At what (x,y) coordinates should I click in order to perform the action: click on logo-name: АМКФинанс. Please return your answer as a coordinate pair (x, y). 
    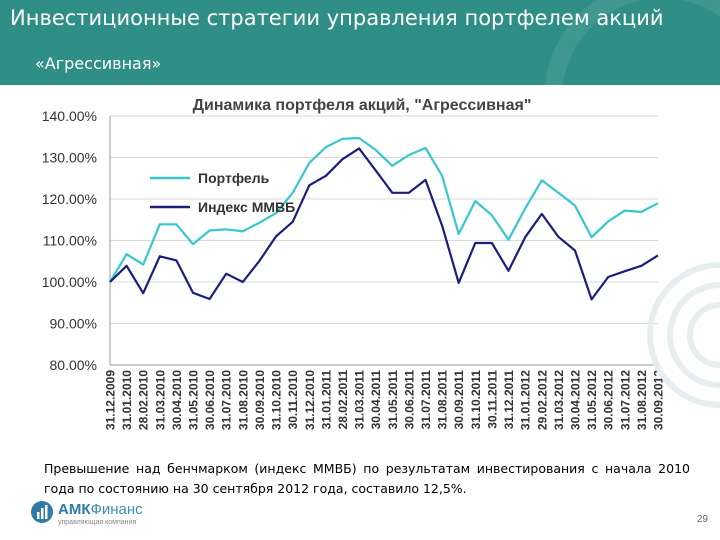
    Looking at the image, I should click on (100, 509).